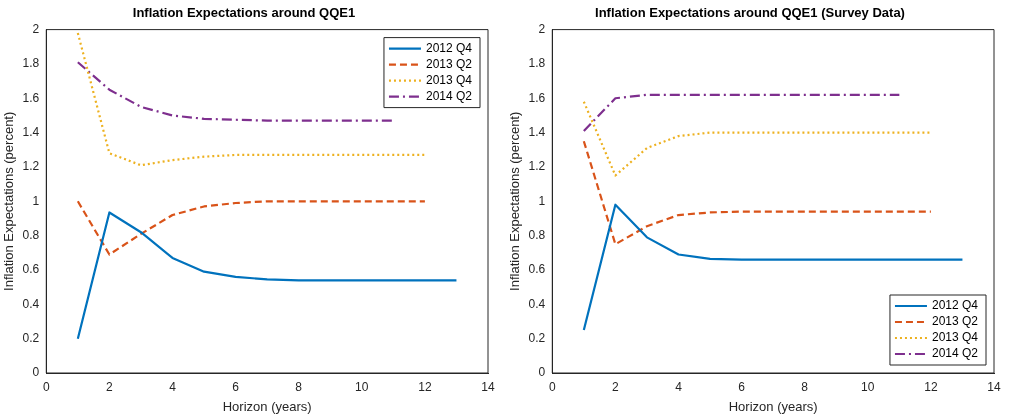 The width and height of the screenshot is (1013, 417). What do you see at coordinates (750, 13) in the screenshot?
I see `chart-title: Inflation Expectations around QQE1 (Survey Data)` at bounding box center [750, 13].